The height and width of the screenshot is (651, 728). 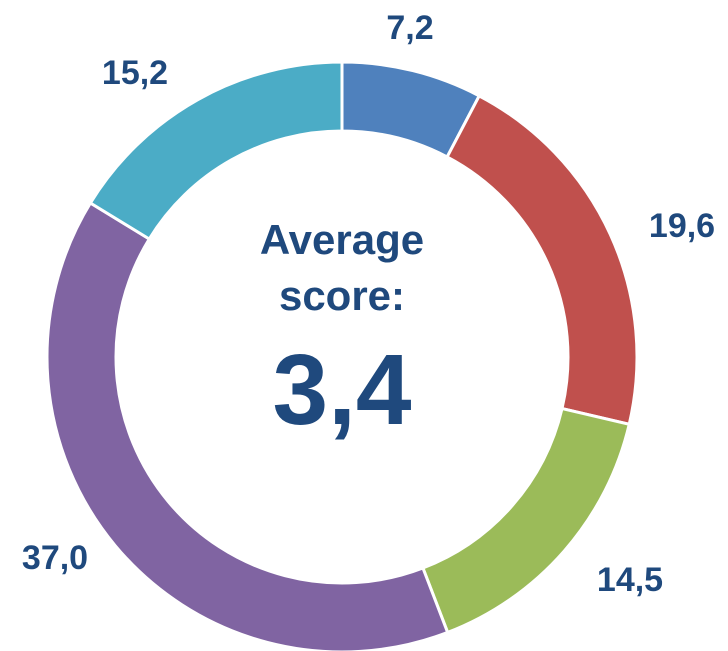 I want to click on annotation: Average score:, so click(x=342, y=267).